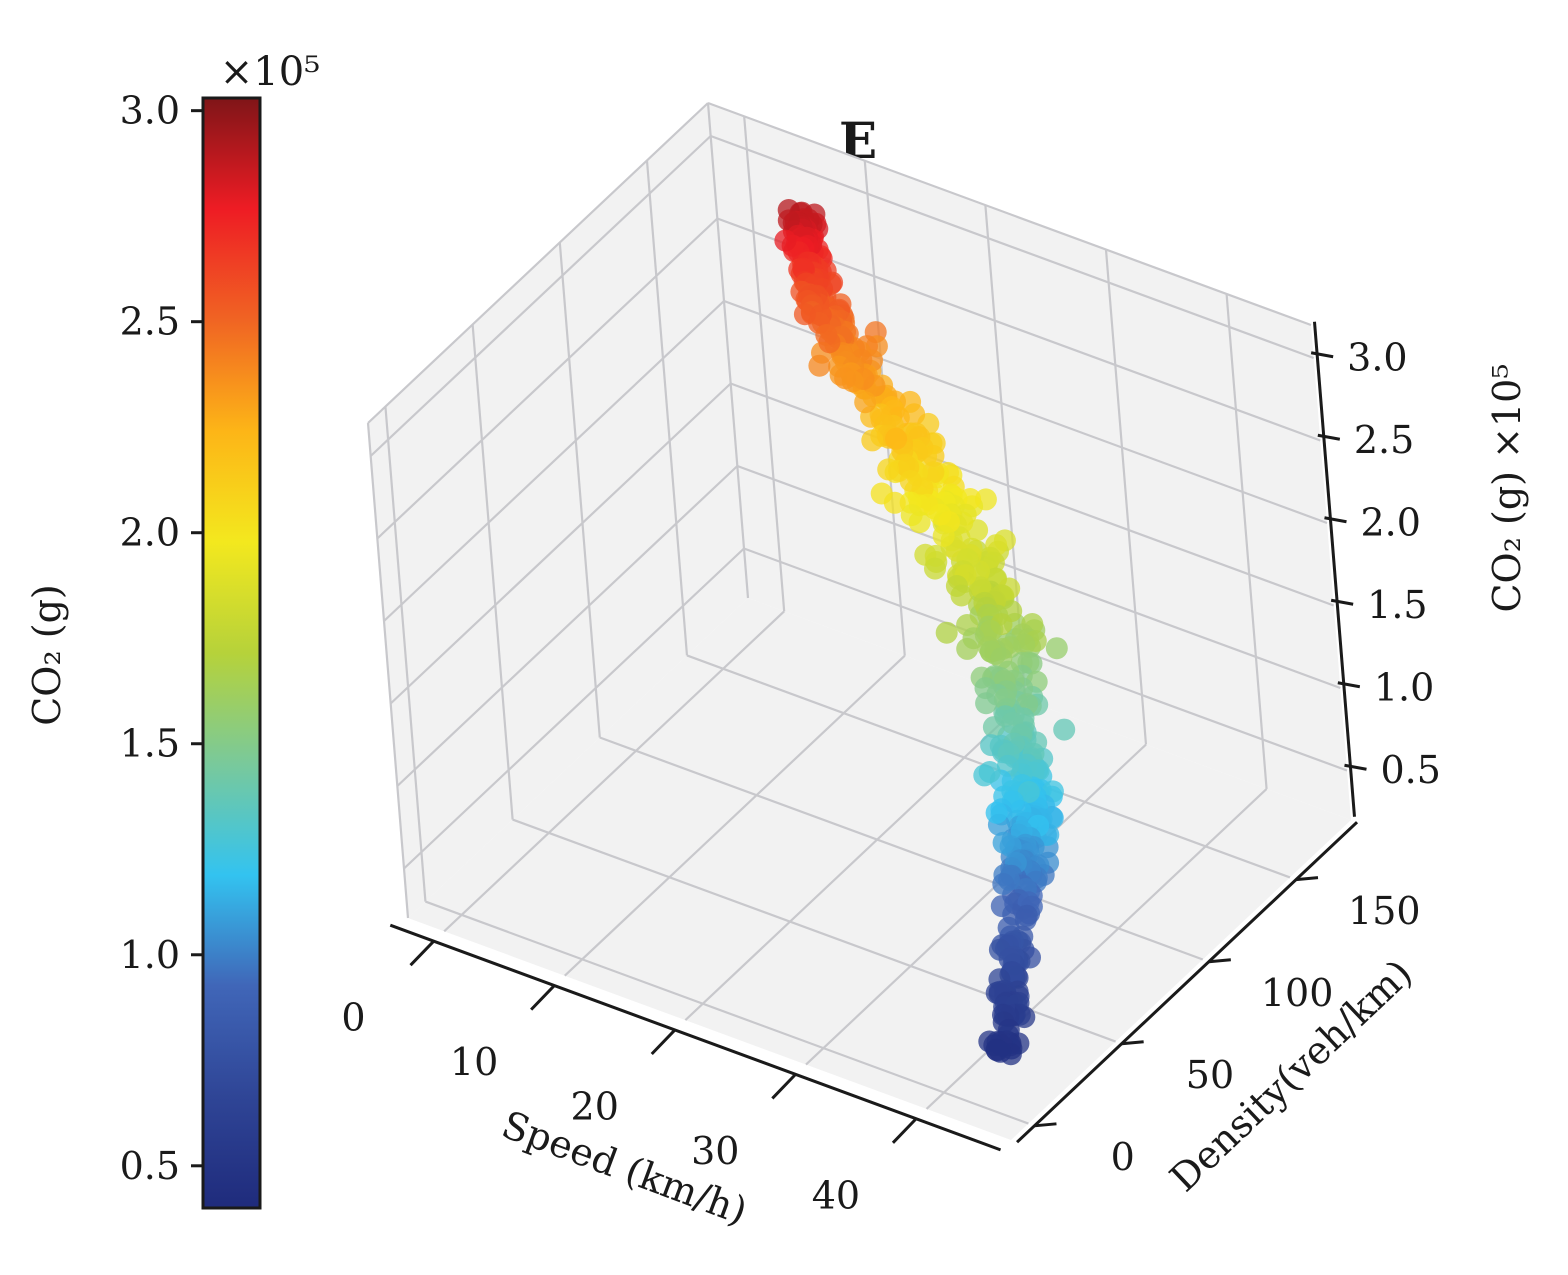 This screenshot has height=1275, width=1568. I want to click on colorbar-multiplier: ×10⁵, so click(270, 72).